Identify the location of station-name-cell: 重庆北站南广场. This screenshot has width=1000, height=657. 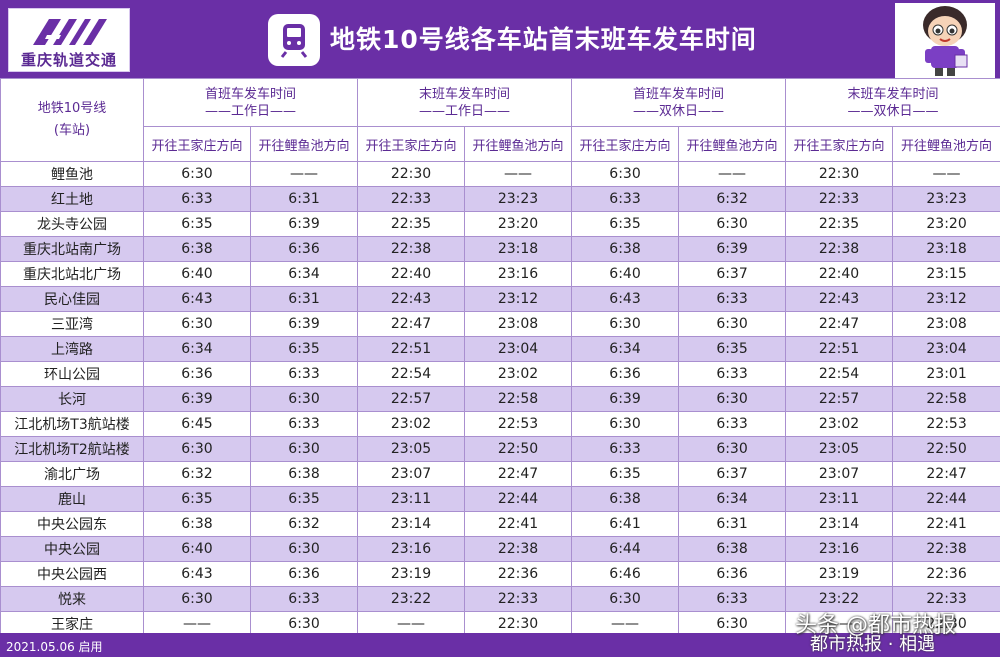
(72, 249).